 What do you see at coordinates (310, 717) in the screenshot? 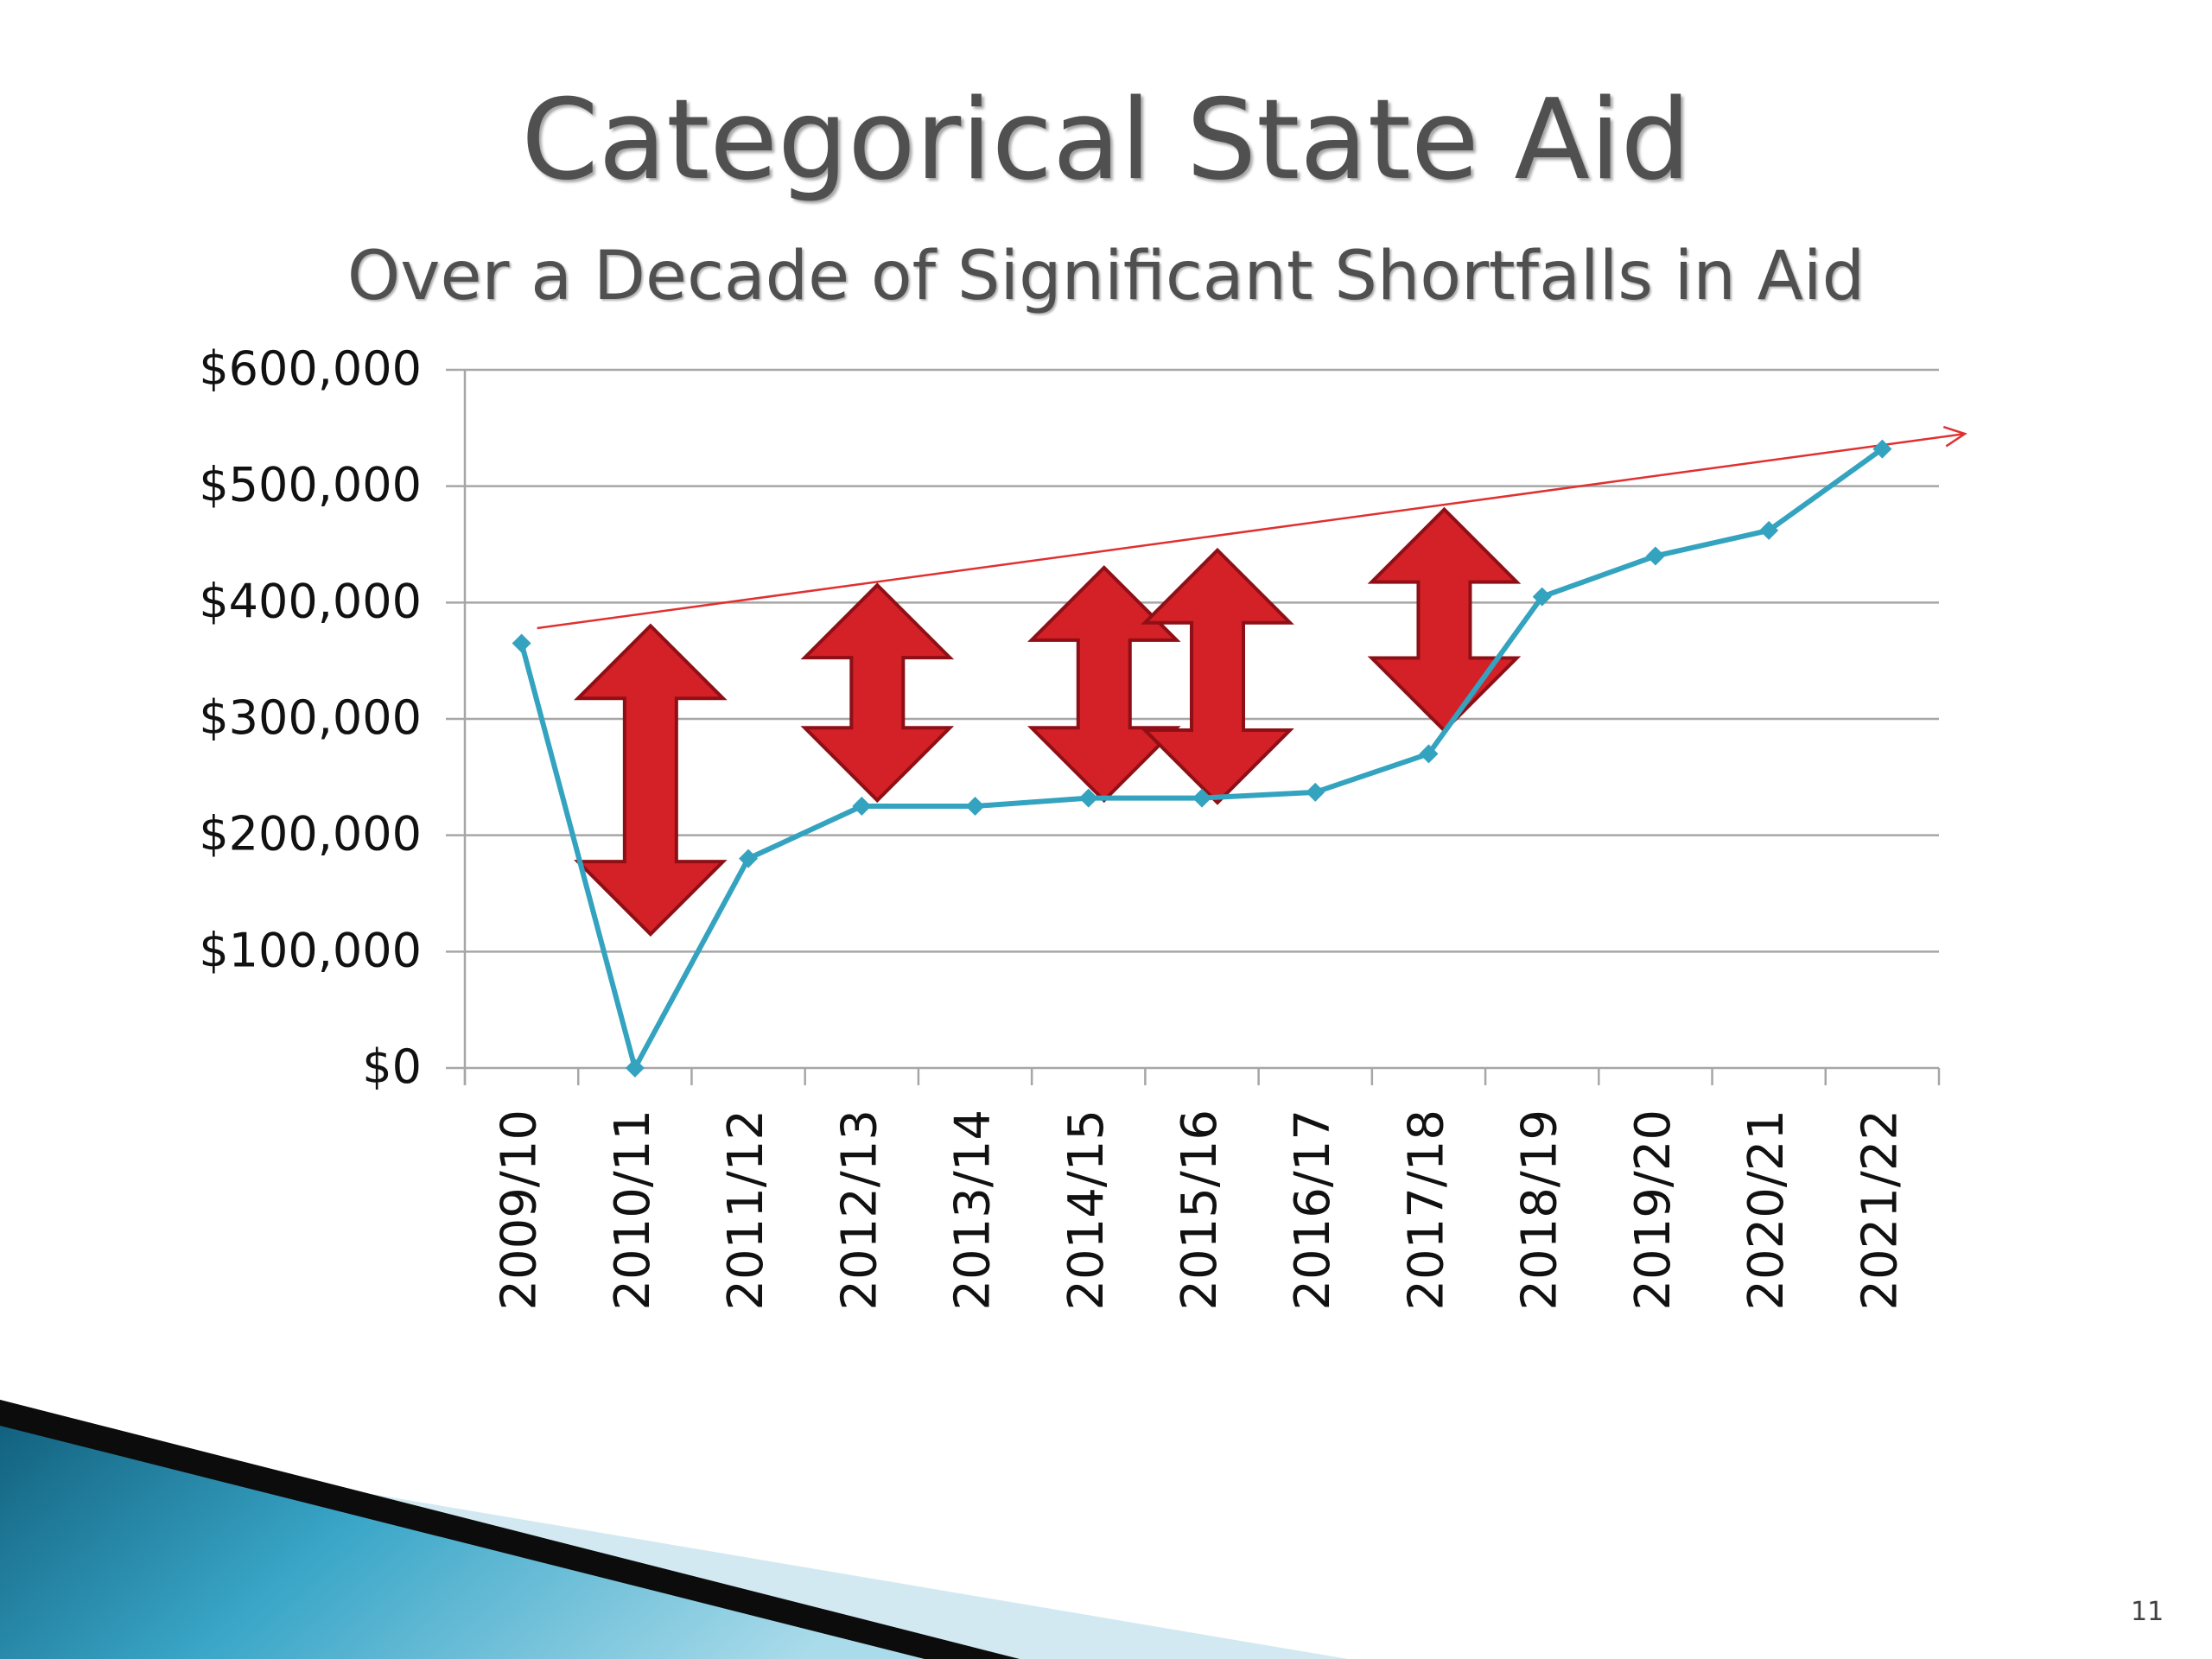
I see `y-tick-label: $300,000` at bounding box center [310, 717].